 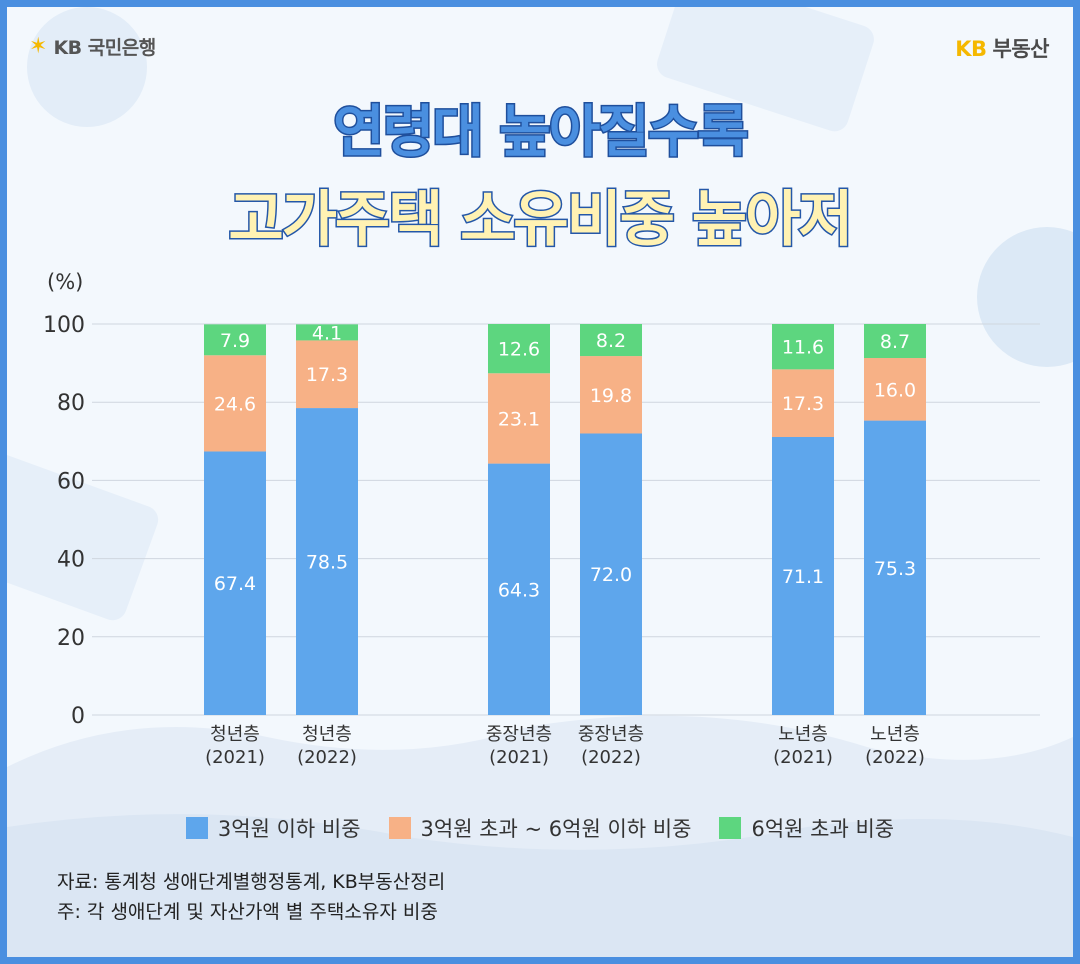 I want to click on data-label: 16.0, so click(x=895, y=390).